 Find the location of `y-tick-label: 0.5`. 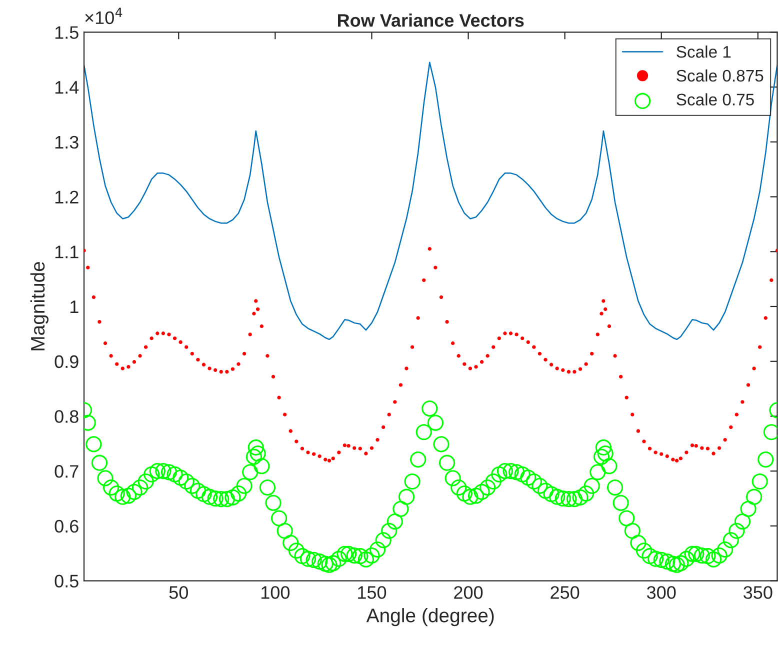

y-tick-label: 0.5 is located at coordinates (66, 581).